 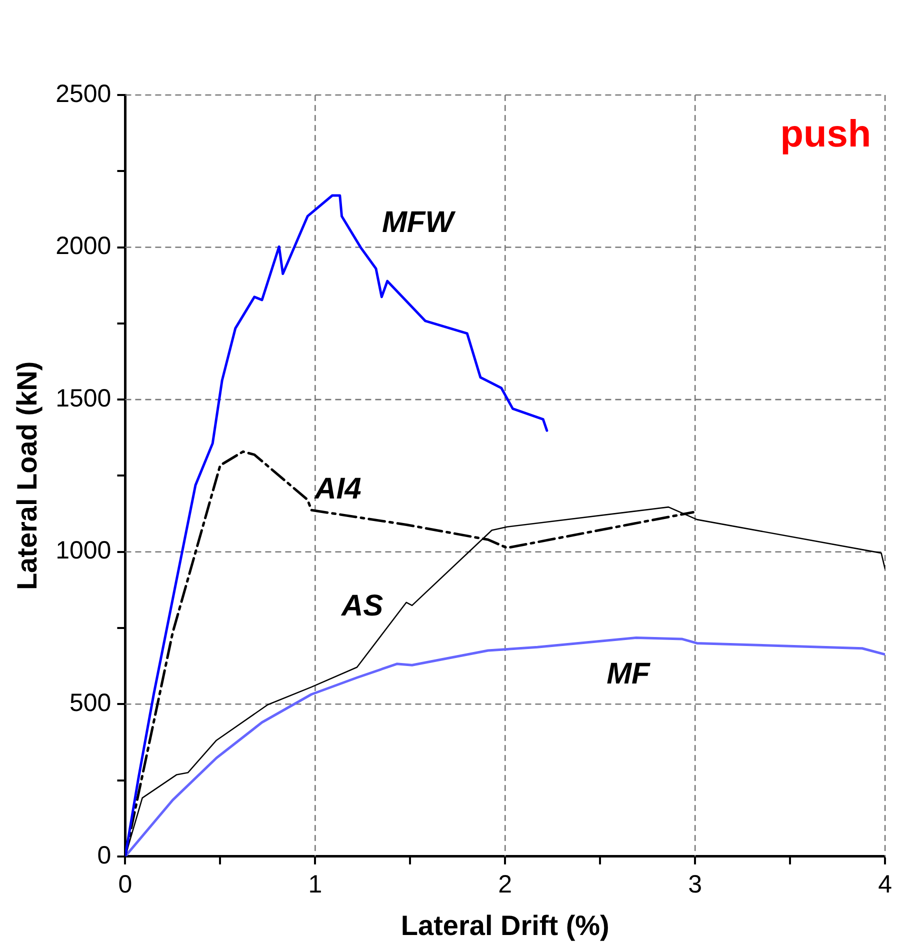 I want to click on y-tick-label: 2000, so click(x=84, y=246).